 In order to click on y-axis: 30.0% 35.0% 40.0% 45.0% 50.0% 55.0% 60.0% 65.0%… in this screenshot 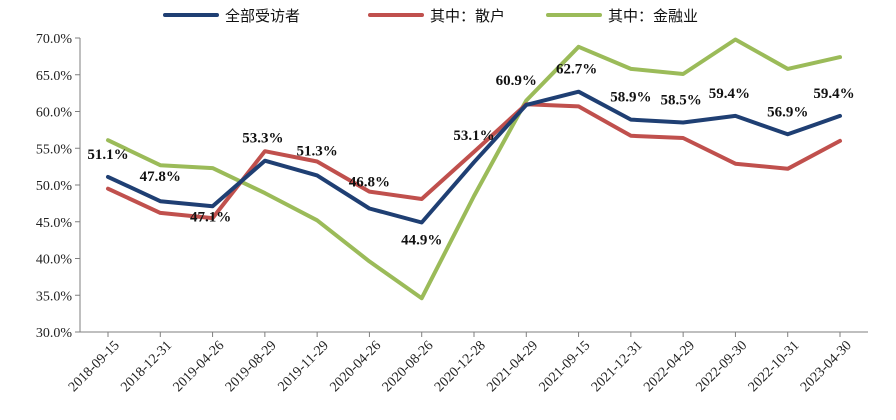, I will do `click(58, 186)`.